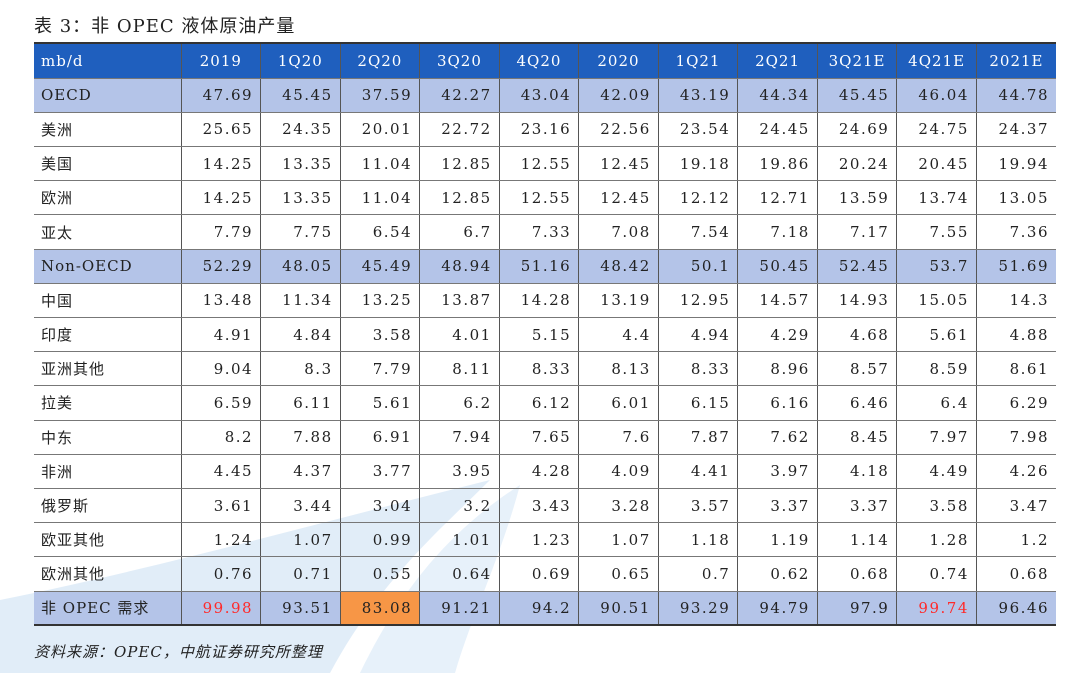  Describe the element at coordinates (936, 369) in the screenshot. I see `table-cell: 8.59` at that location.